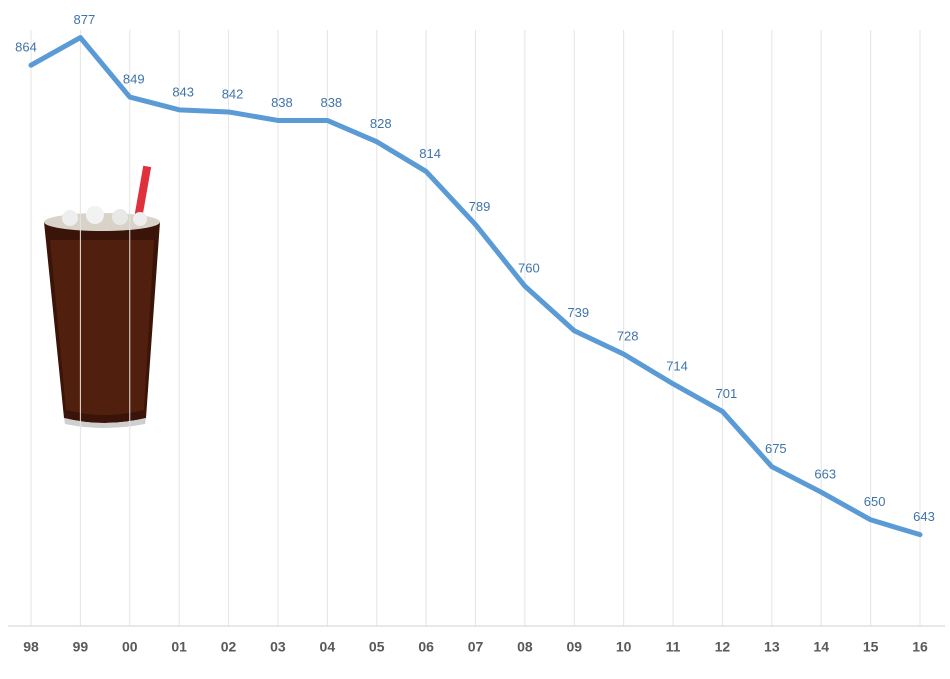  Describe the element at coordinates (233, 93) in the screenshot. I see `data-label: 842` at that location.